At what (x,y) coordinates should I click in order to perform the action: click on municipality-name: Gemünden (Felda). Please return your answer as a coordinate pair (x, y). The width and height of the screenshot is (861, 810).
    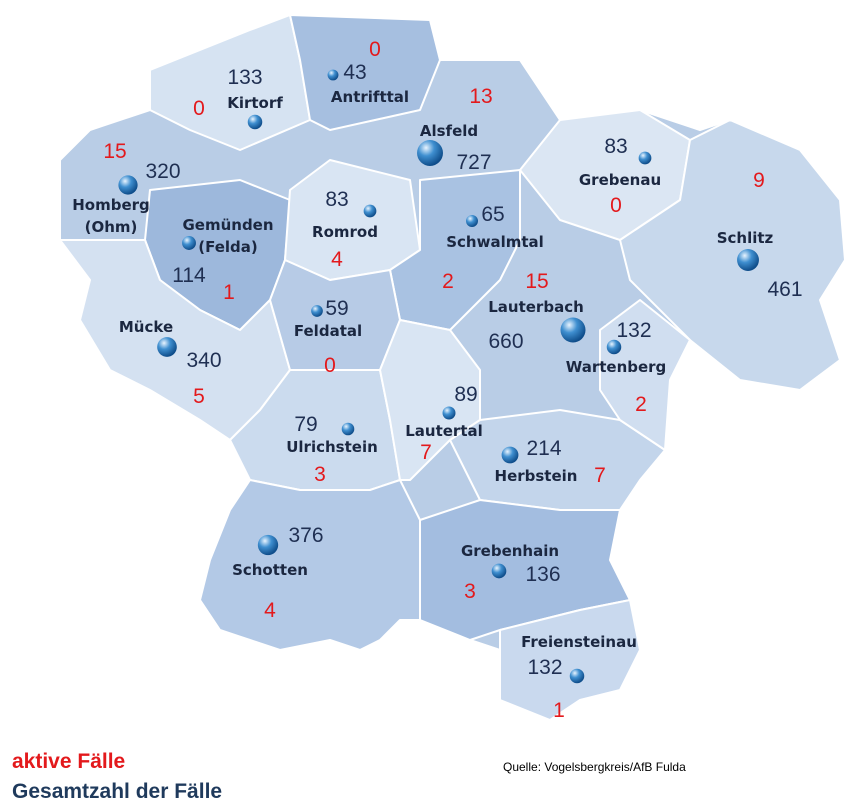
    Looking at the image, I should click on (228, 236).